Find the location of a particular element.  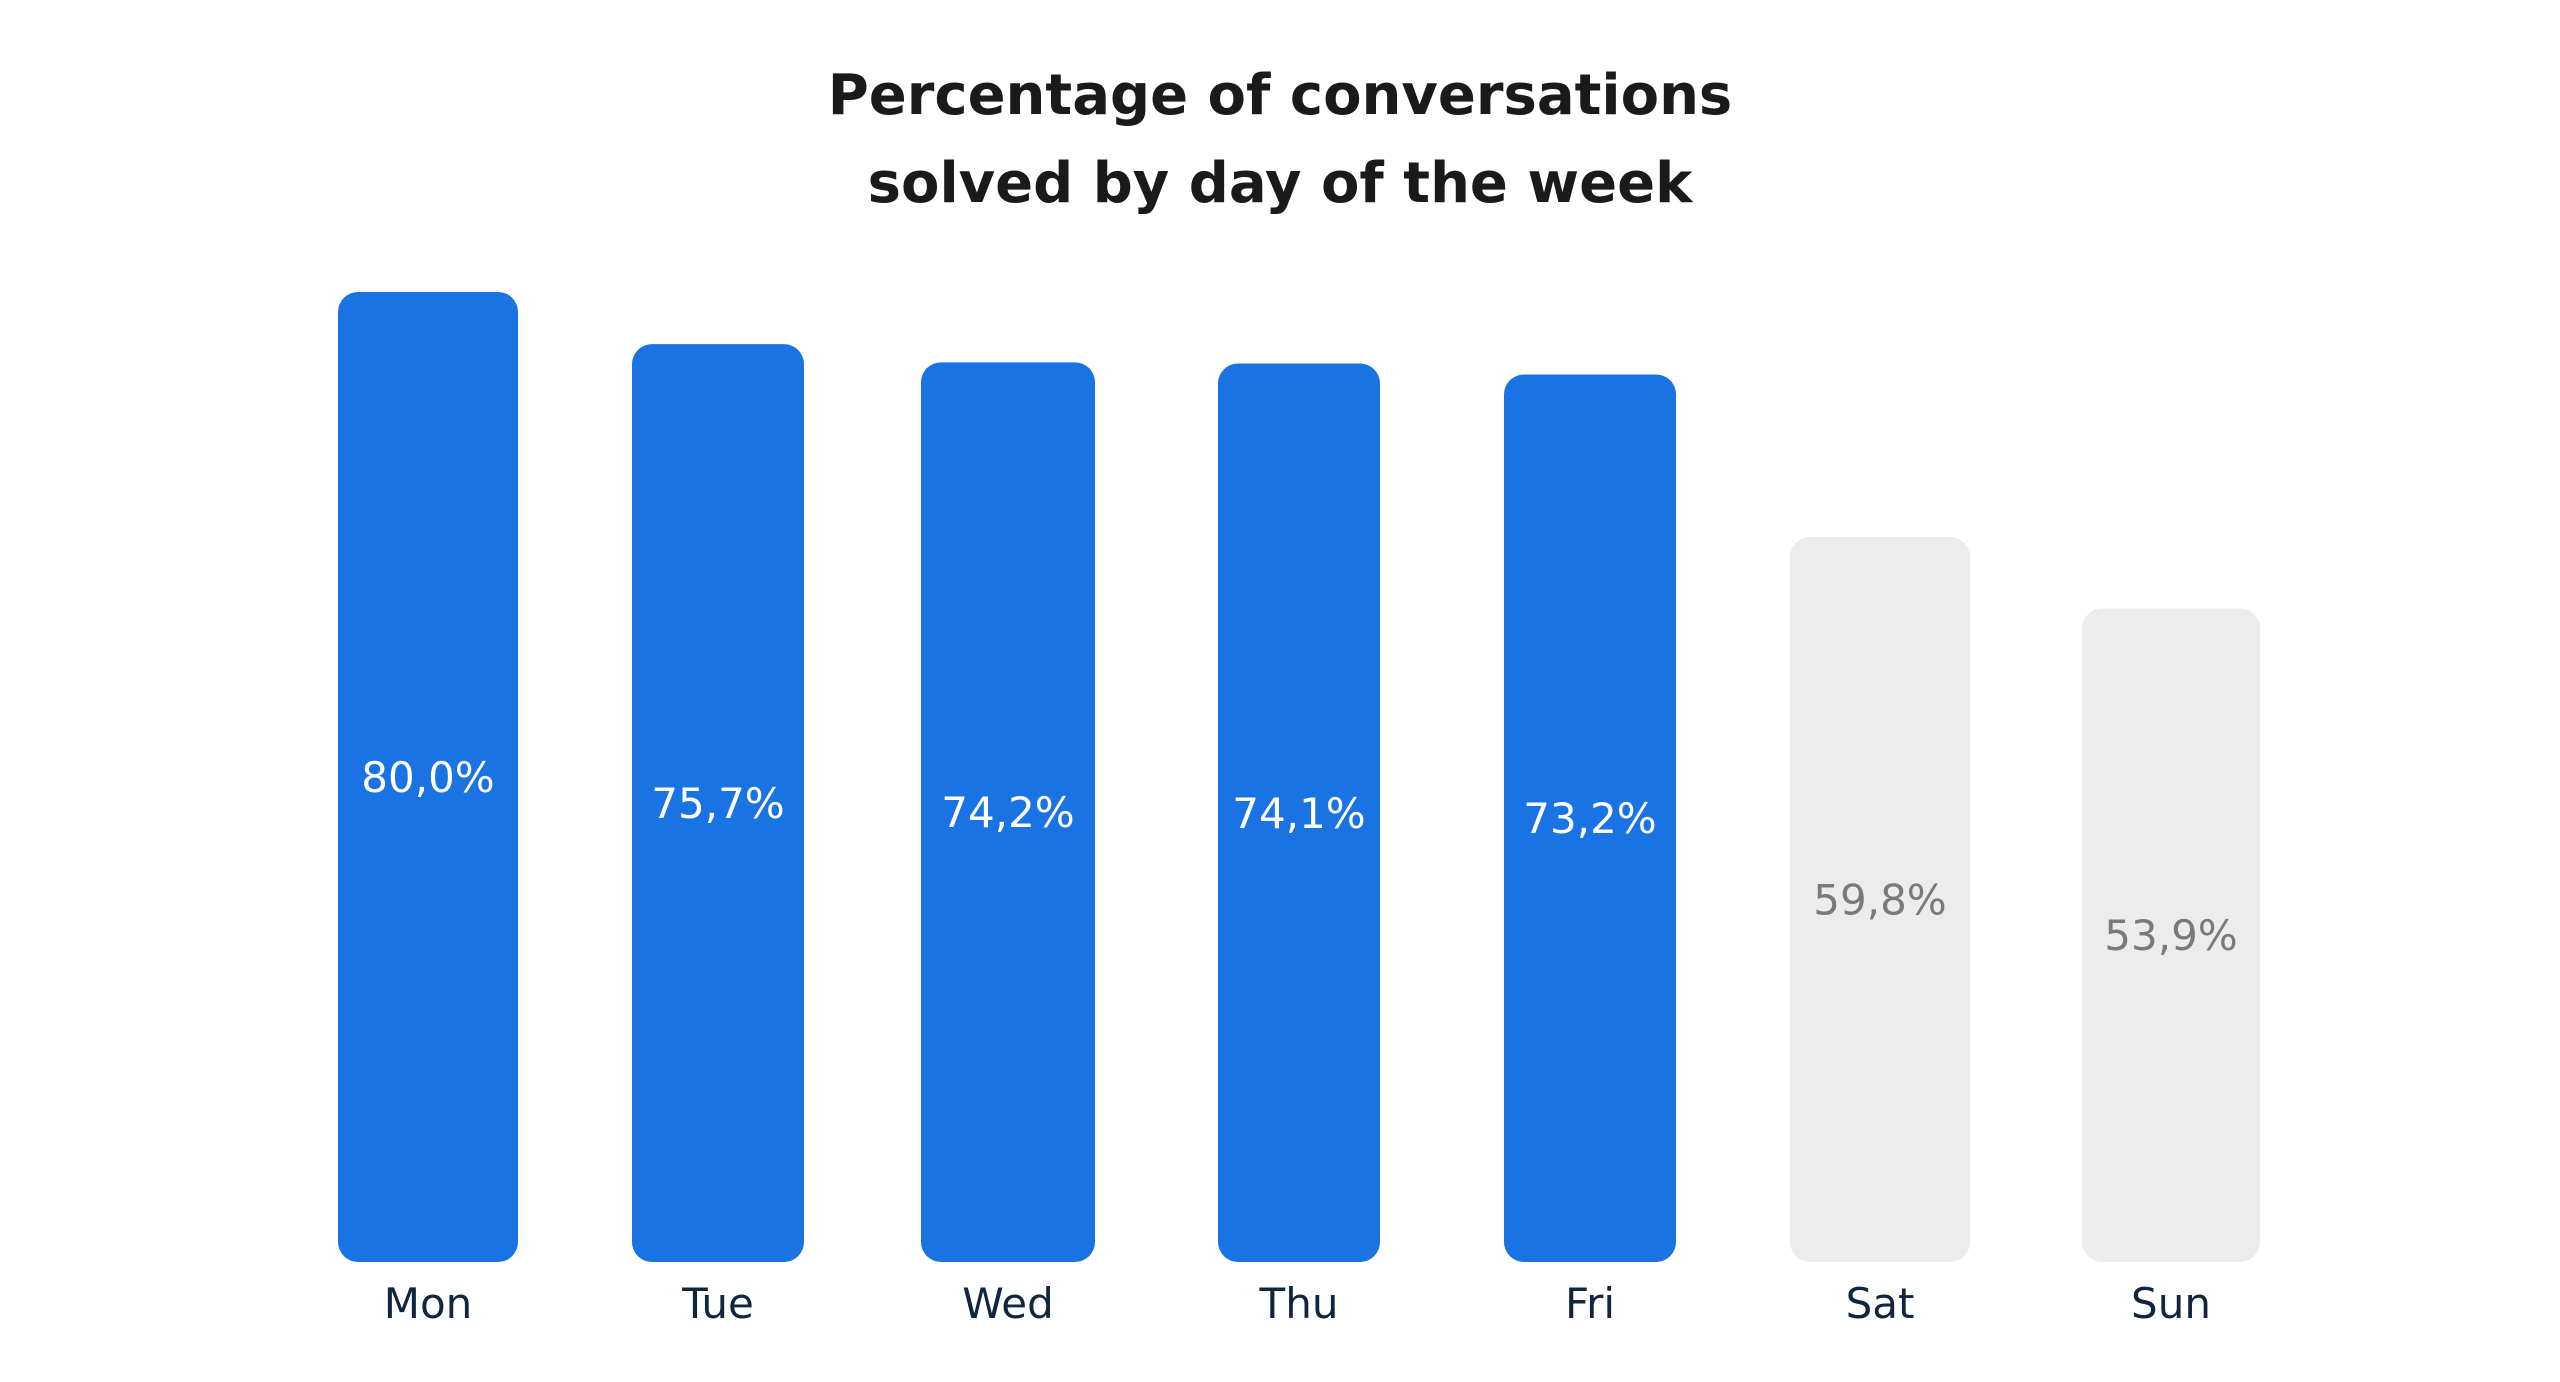

bar-value-label-thu: 74,1% is located at coordinates (1298, 813).